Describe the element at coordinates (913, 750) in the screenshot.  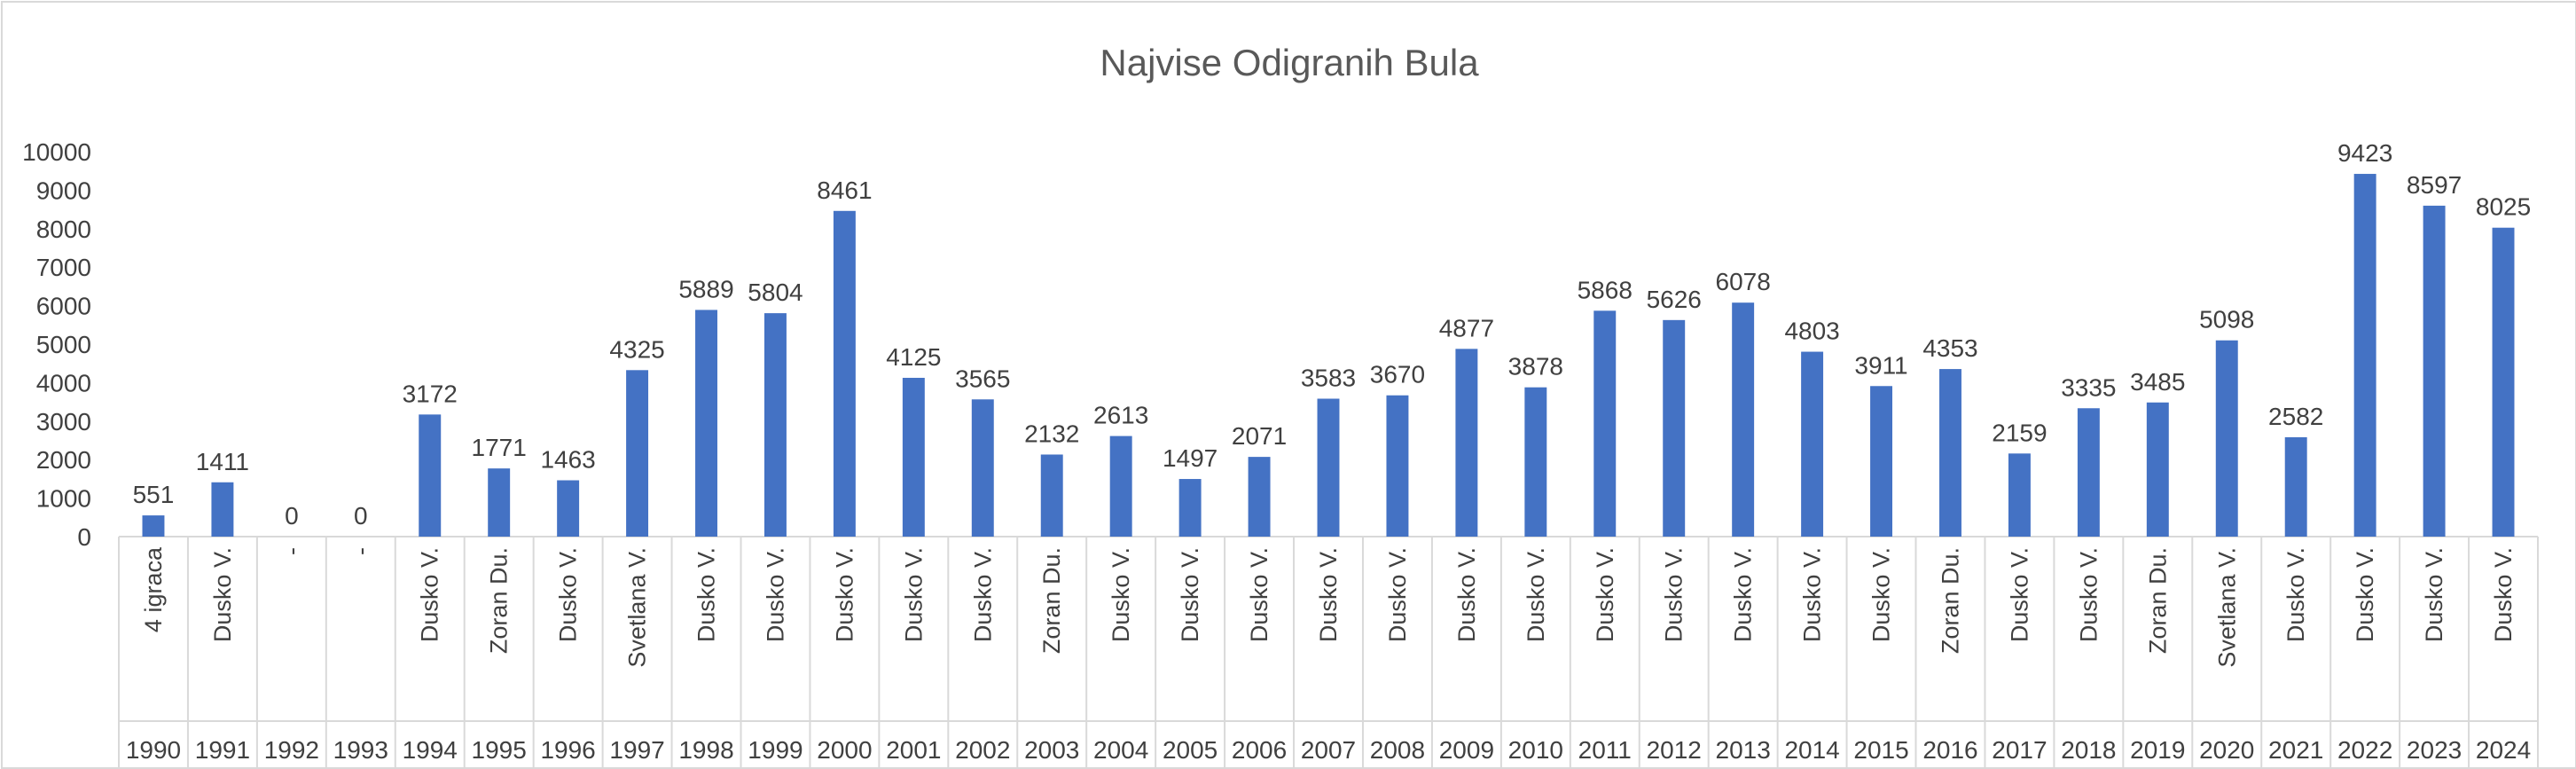
I see `year-label: 2001` at that location.